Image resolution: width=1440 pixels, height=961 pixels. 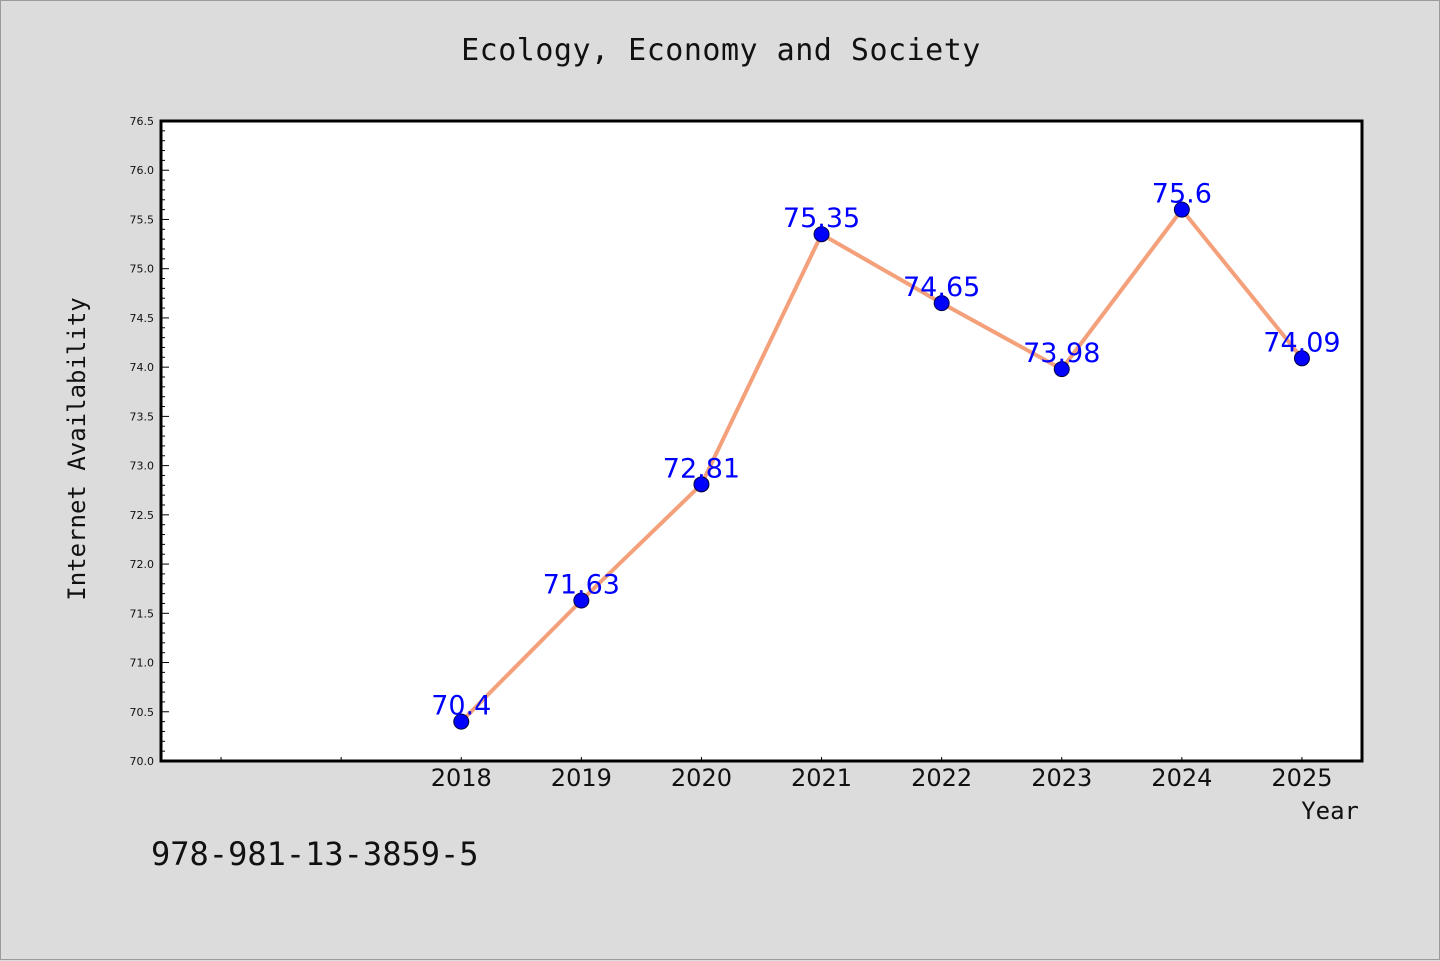 What do you see at coordinates (142, 170) in the screenshot?
I see `y-tick-label: 76.0` at bounding box center [142, 170].